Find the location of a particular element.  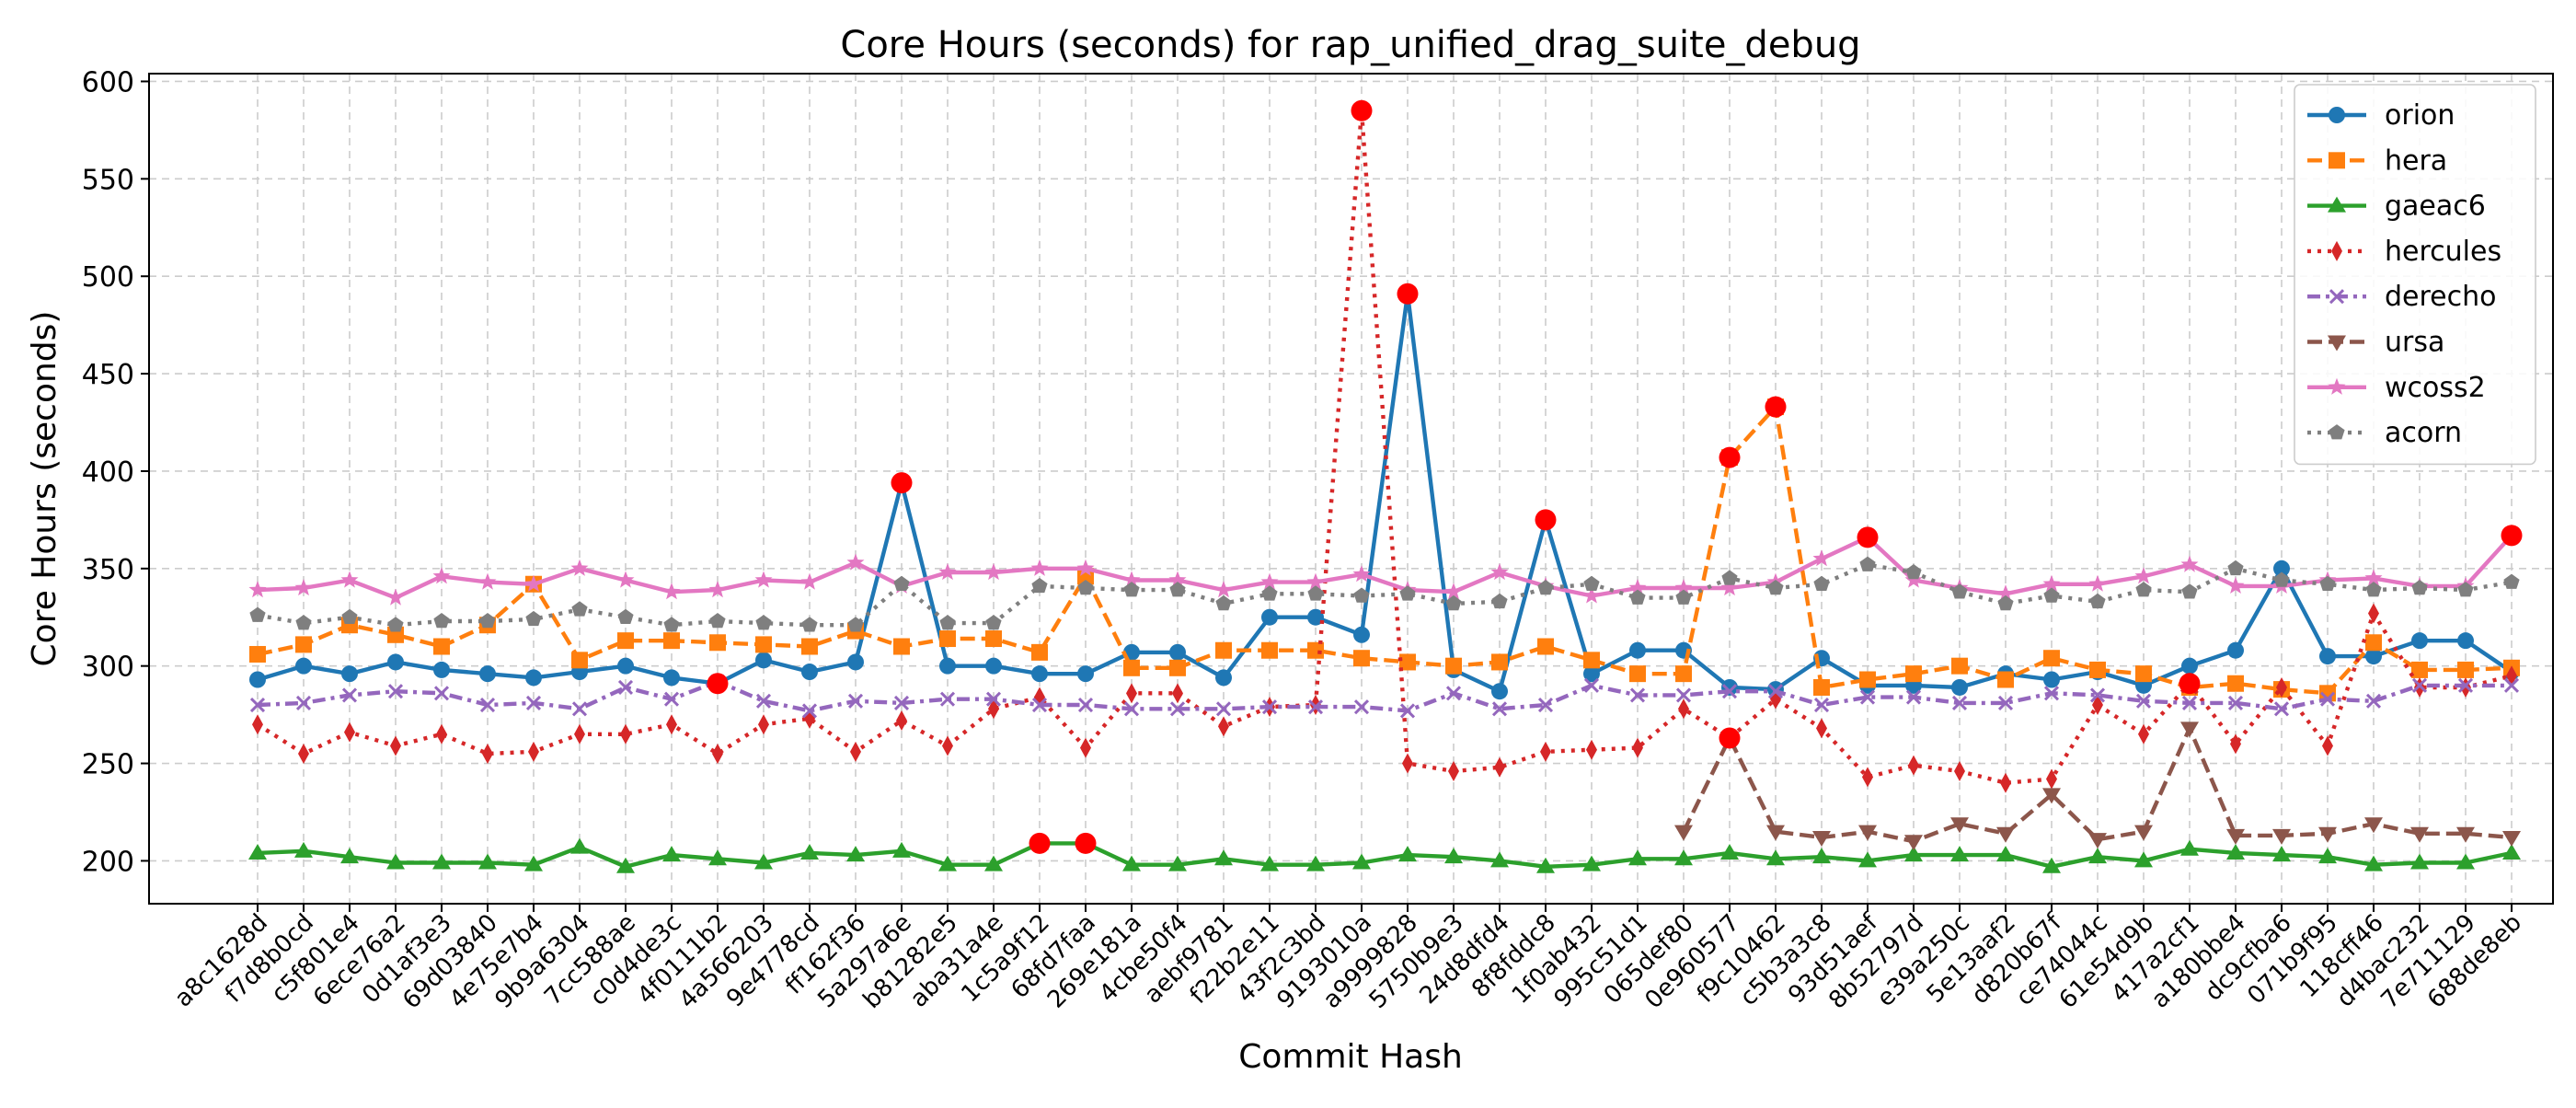

y-tick-label: 350 is located at coordinates (108, 570).